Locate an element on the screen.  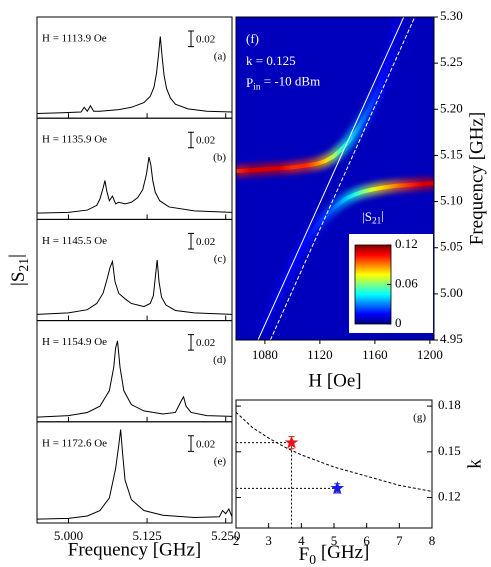
colorbar-label-part: | is located at coordinates (382, 215).